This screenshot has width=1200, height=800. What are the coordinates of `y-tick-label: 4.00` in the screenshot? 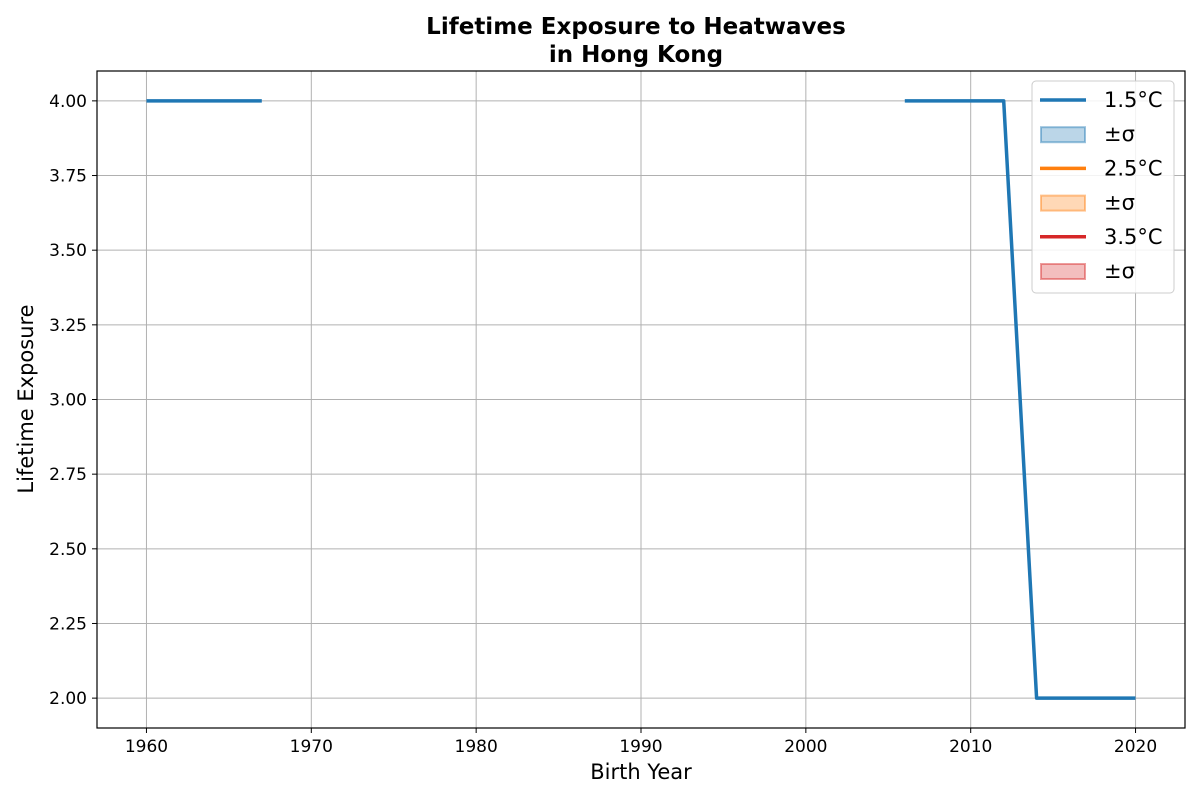 It's located at (68, 102).